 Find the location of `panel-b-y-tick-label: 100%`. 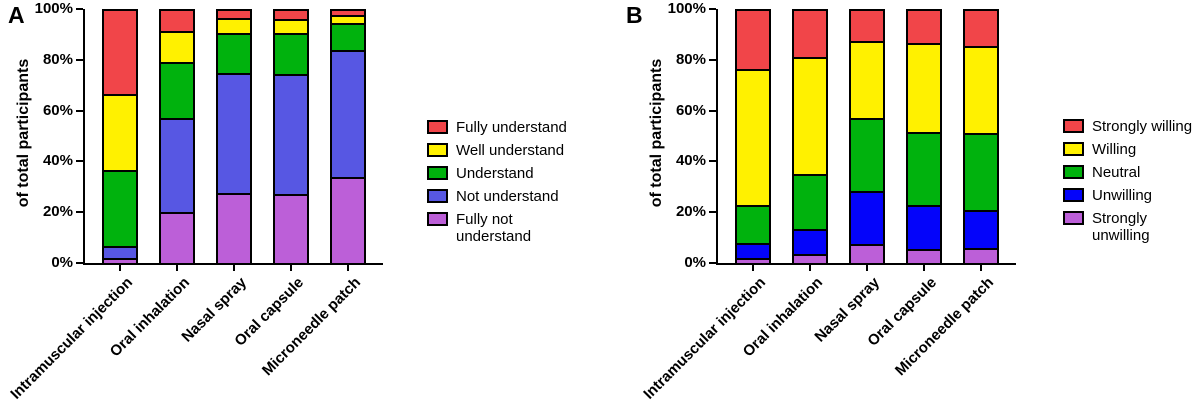

panel-b-y-tick-label: 100% is located at coordinates (686, 8).